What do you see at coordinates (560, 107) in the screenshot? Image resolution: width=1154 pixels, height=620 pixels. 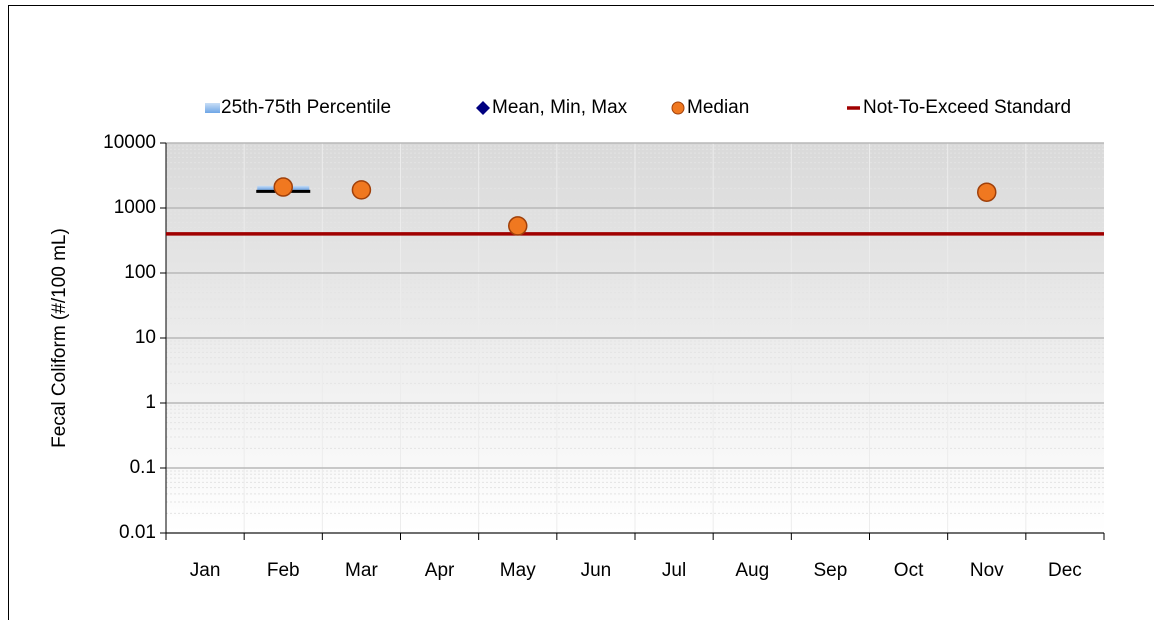 I see `legend-label: Mean, Min, Max` at bounding box center [560, 107].